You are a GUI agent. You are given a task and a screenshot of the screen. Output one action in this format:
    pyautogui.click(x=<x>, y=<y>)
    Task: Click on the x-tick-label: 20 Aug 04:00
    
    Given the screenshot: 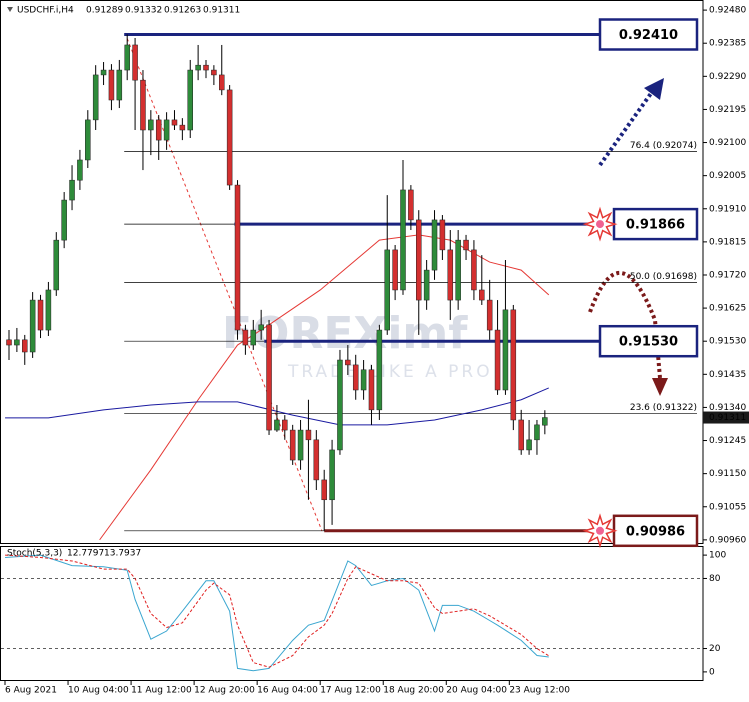 What is the action you would take?
    pyautogui.click(x=476, y=691)
    